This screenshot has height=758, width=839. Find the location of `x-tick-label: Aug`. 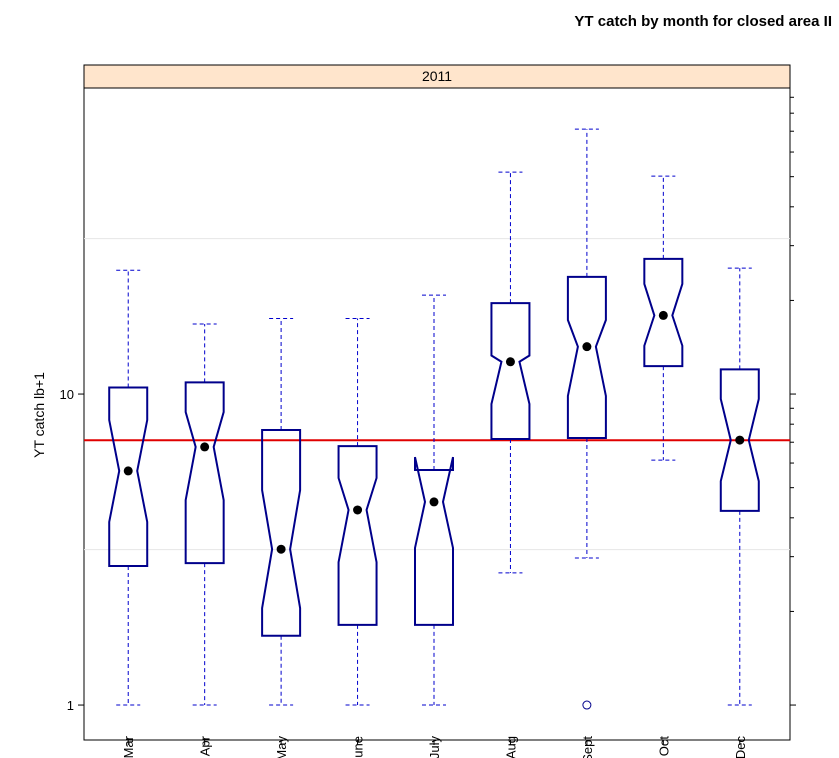

x-tick-label: Aug is located at coordinates (510, 747).